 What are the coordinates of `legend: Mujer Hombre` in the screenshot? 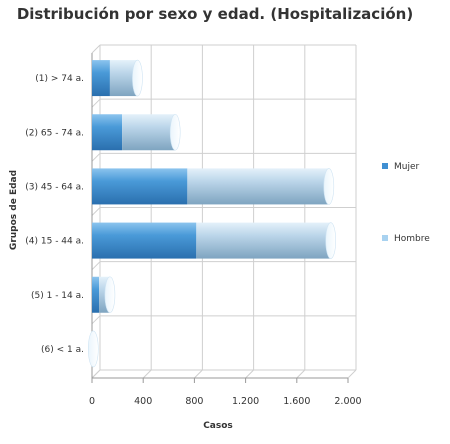 It's located at (406, 203).